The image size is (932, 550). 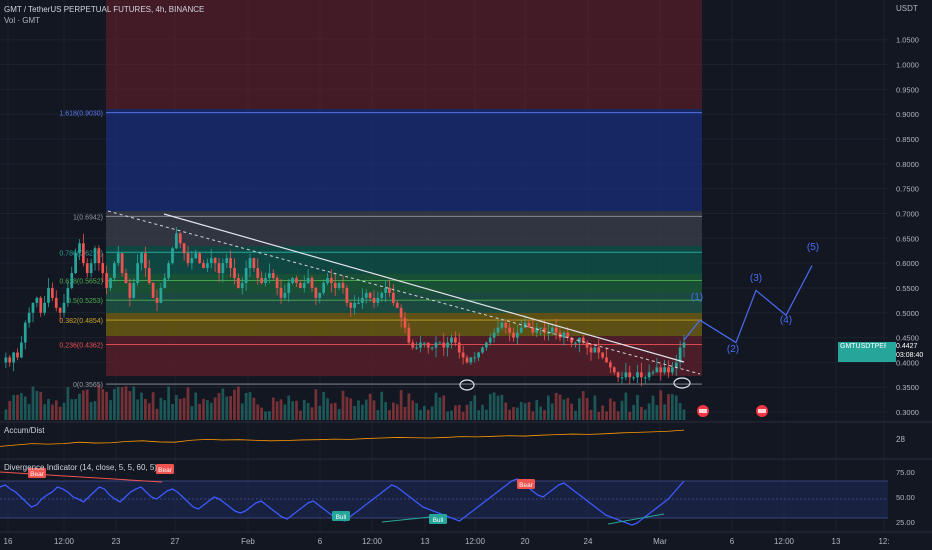 What do you see at coordinates (748, 304) in the screenshot?
I see `elliott-wave-path` at bounding box center [748, 304].